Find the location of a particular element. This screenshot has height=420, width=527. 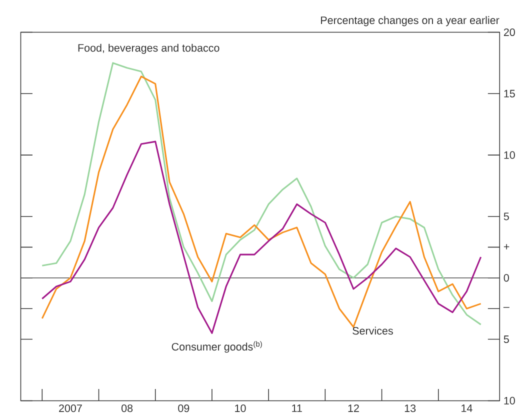

x-tick-label: 12 is located at coordinates (353, 408).